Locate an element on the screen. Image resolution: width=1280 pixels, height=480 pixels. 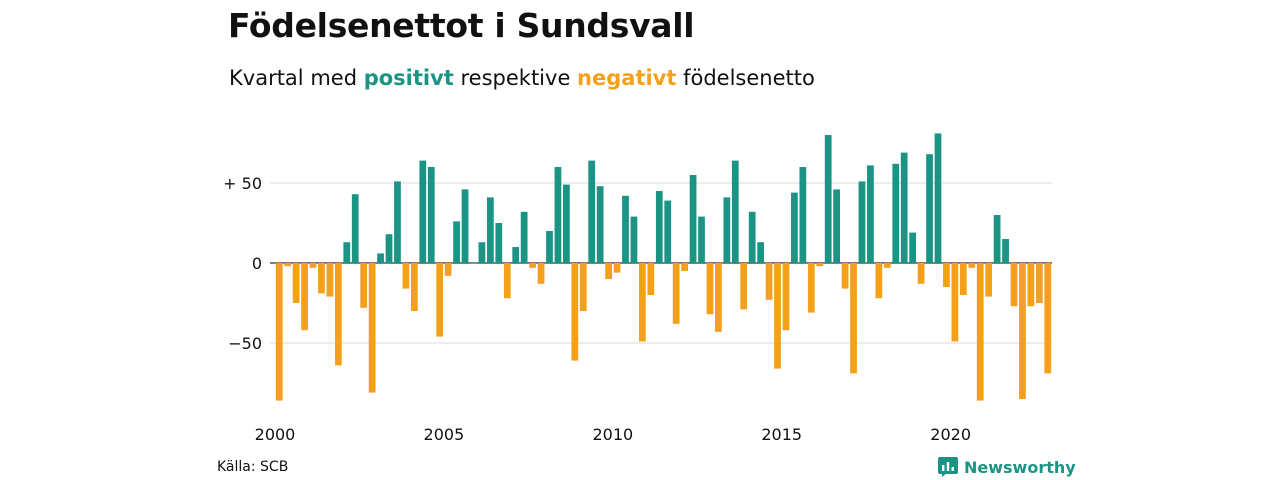
bar-2012-q2 is located at coordinates (693, 219).